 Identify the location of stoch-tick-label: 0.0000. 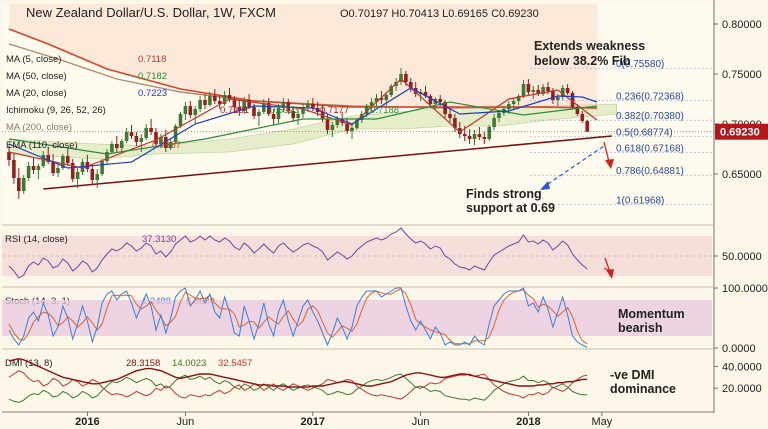
(739, 349).